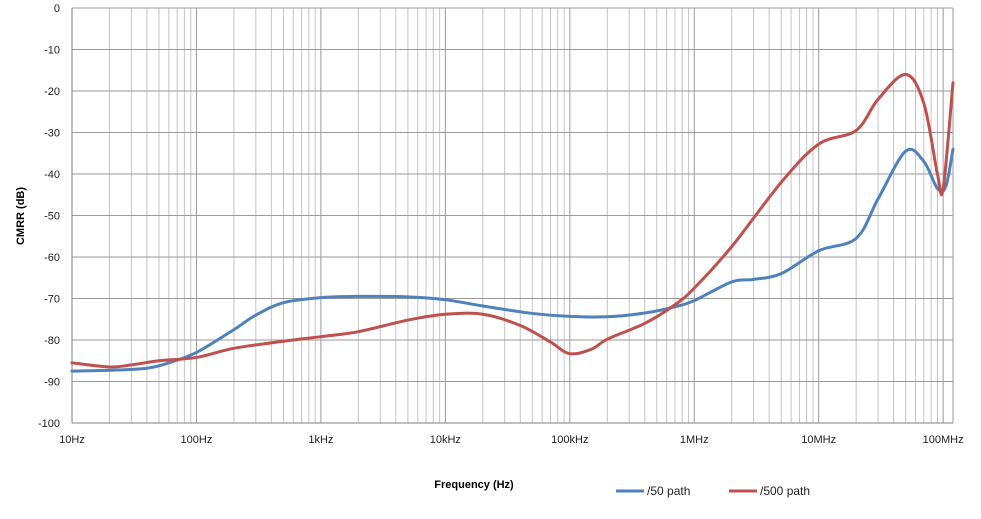 This screenshot has width=981, height=519. Describe the element at coordinates (569, 440) in the screenshot. I see `x-tick-label: 100kHz` at that location.